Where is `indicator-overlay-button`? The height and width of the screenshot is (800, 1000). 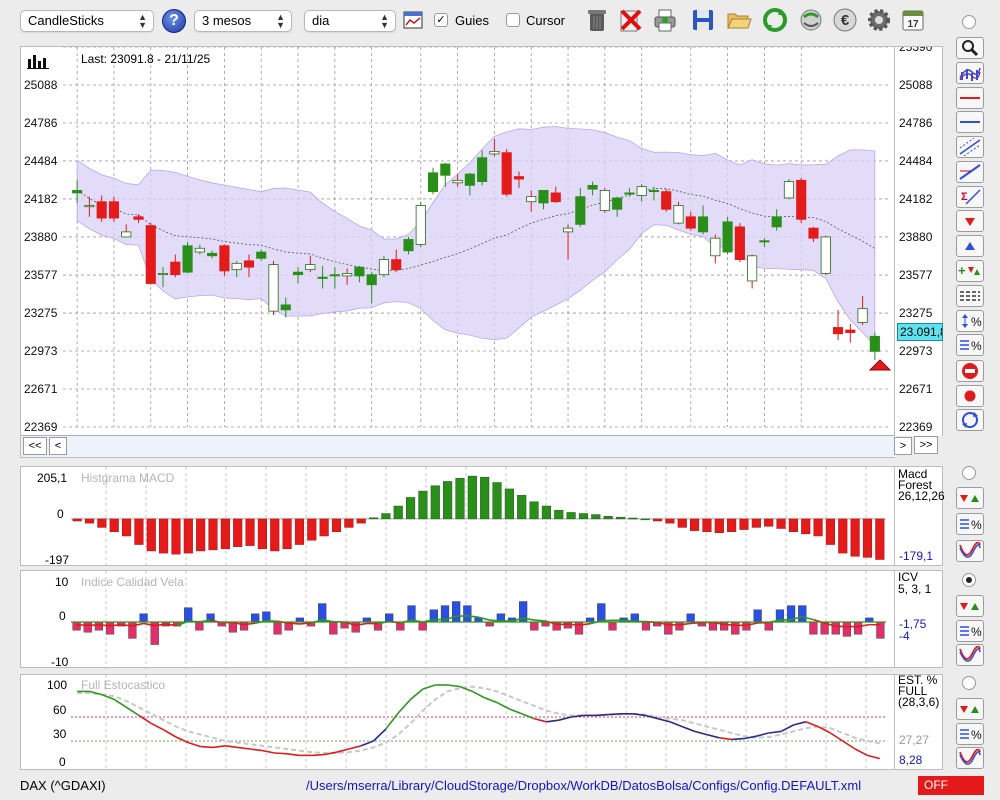 indicator-overlay-button is located at coordinates (970, 73).